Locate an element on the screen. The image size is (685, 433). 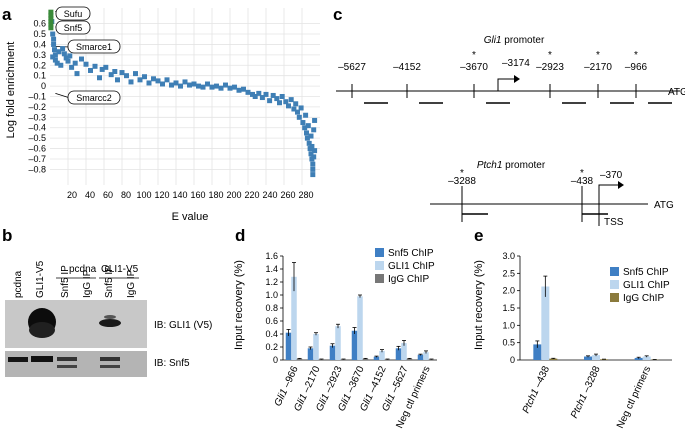
panel-a-xlabel: E value is located at coordinates (190, 217).